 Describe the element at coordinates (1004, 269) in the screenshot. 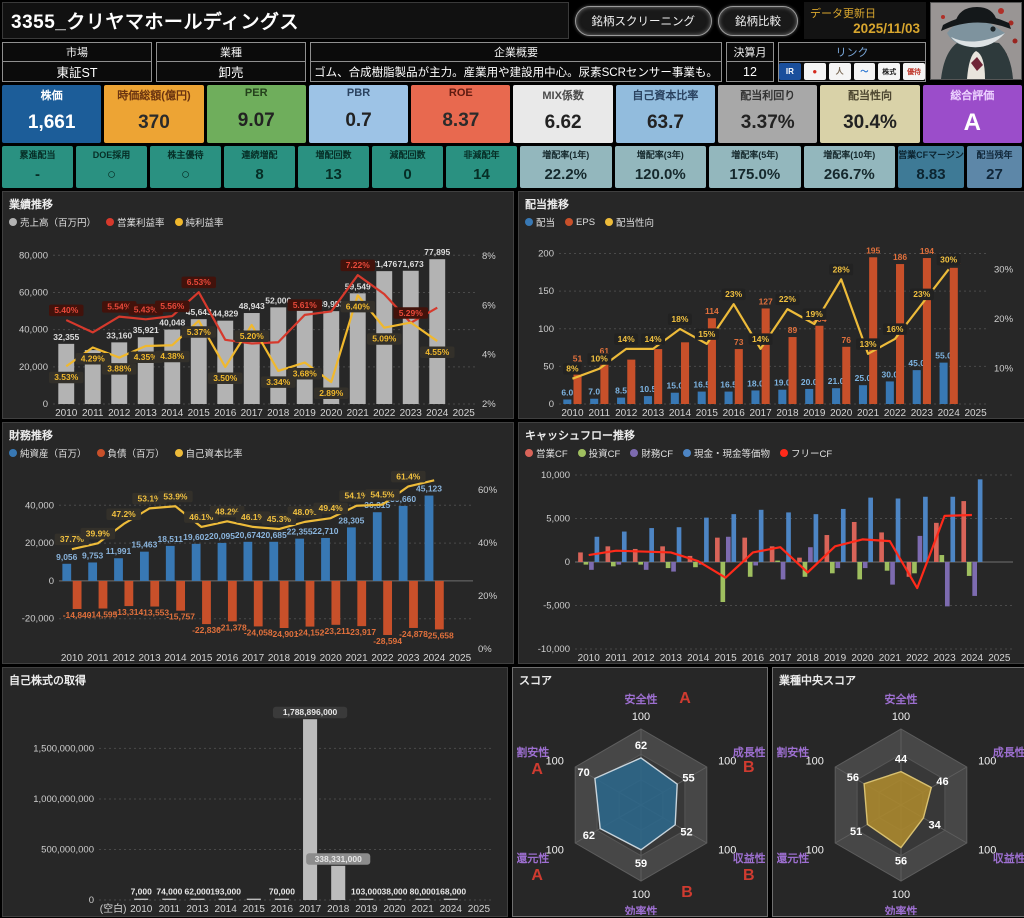

I see `svg-text: 30%` at that location.